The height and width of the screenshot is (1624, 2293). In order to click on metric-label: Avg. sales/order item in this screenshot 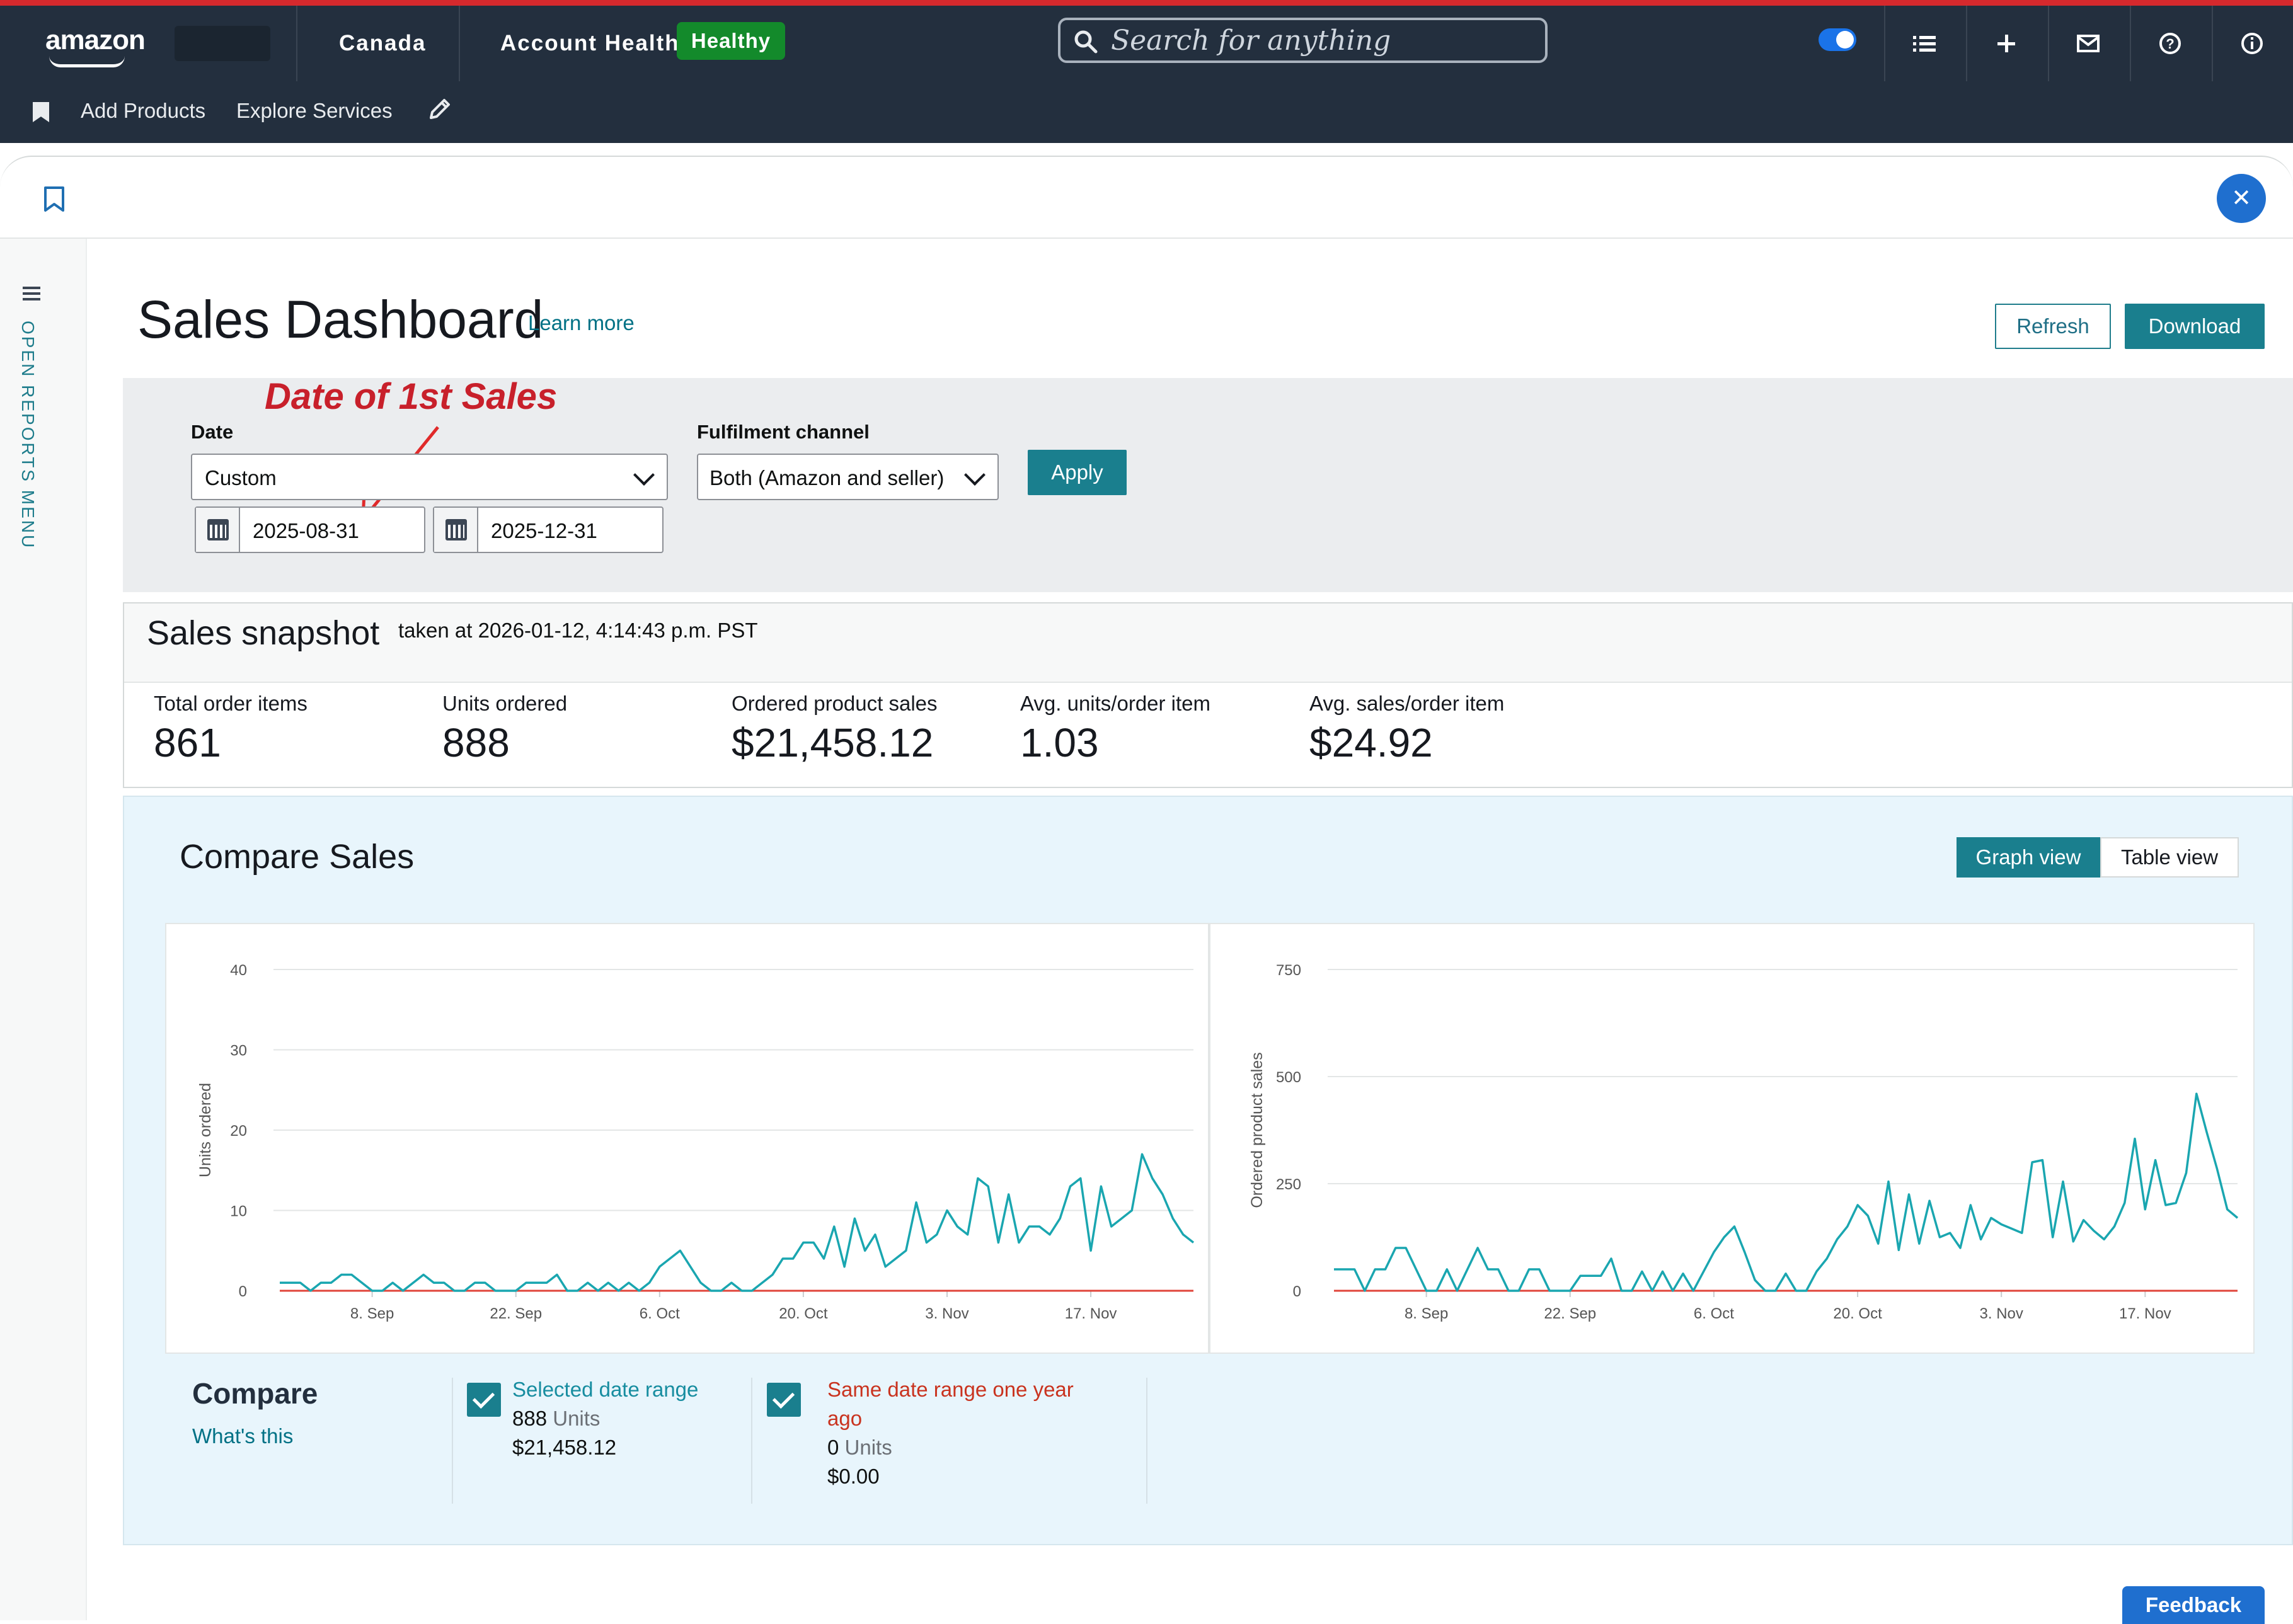, I will do `click(1407, 703)`.